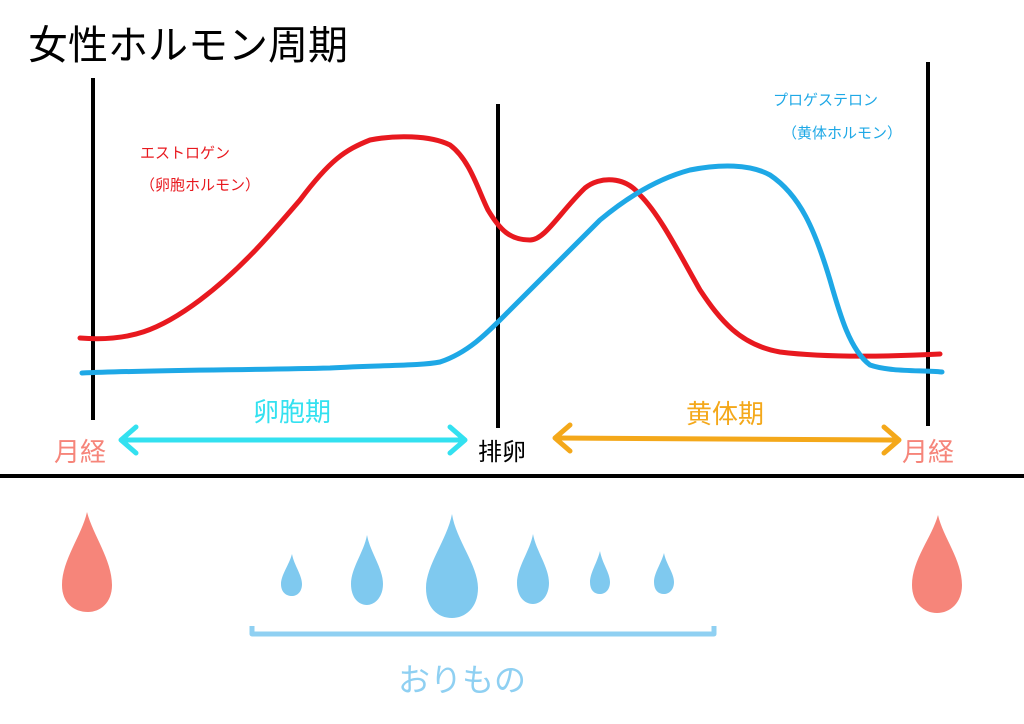 This screenshot has height=724, width=1024. Describe the element at coordinates (825, 100) in the screenshot. I see `progesterone-label: プロゲステロン` at that location.